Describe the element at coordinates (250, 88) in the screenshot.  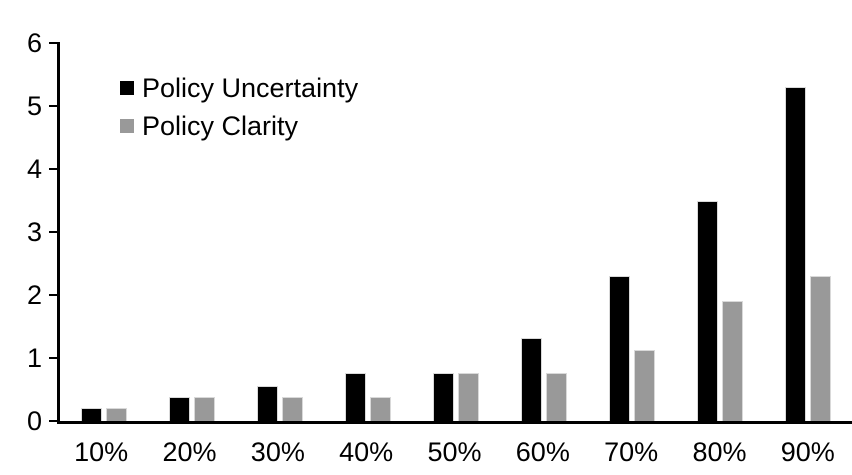
I see `legend-label: Policy Uncertainty` at that location.